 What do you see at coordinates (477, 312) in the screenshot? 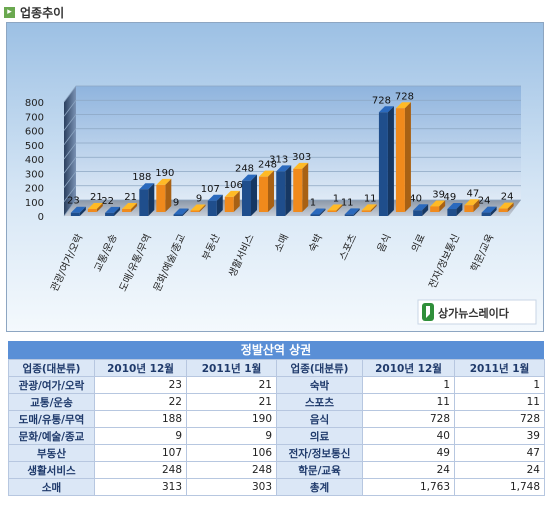
I see `logo-box` at bounding box center [477, 312].